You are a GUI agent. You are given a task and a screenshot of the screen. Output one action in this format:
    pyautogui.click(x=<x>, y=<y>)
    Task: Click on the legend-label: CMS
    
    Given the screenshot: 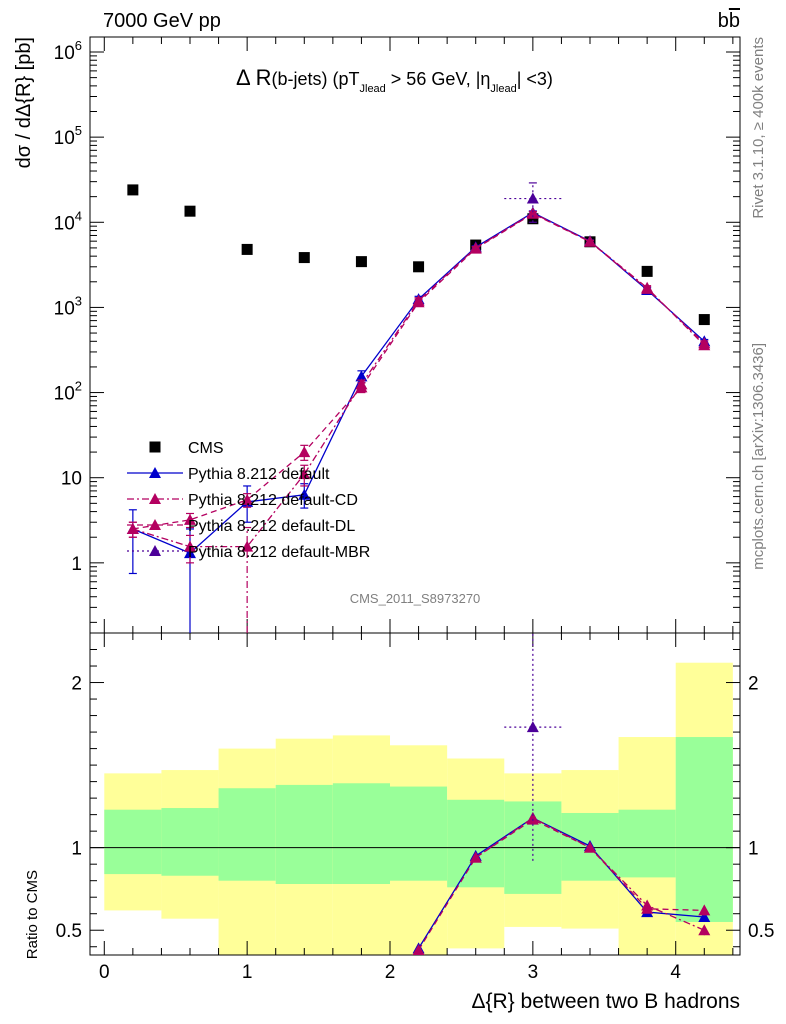 What is the action you would take?
    pyautogui.click(x=206, y=448)
    